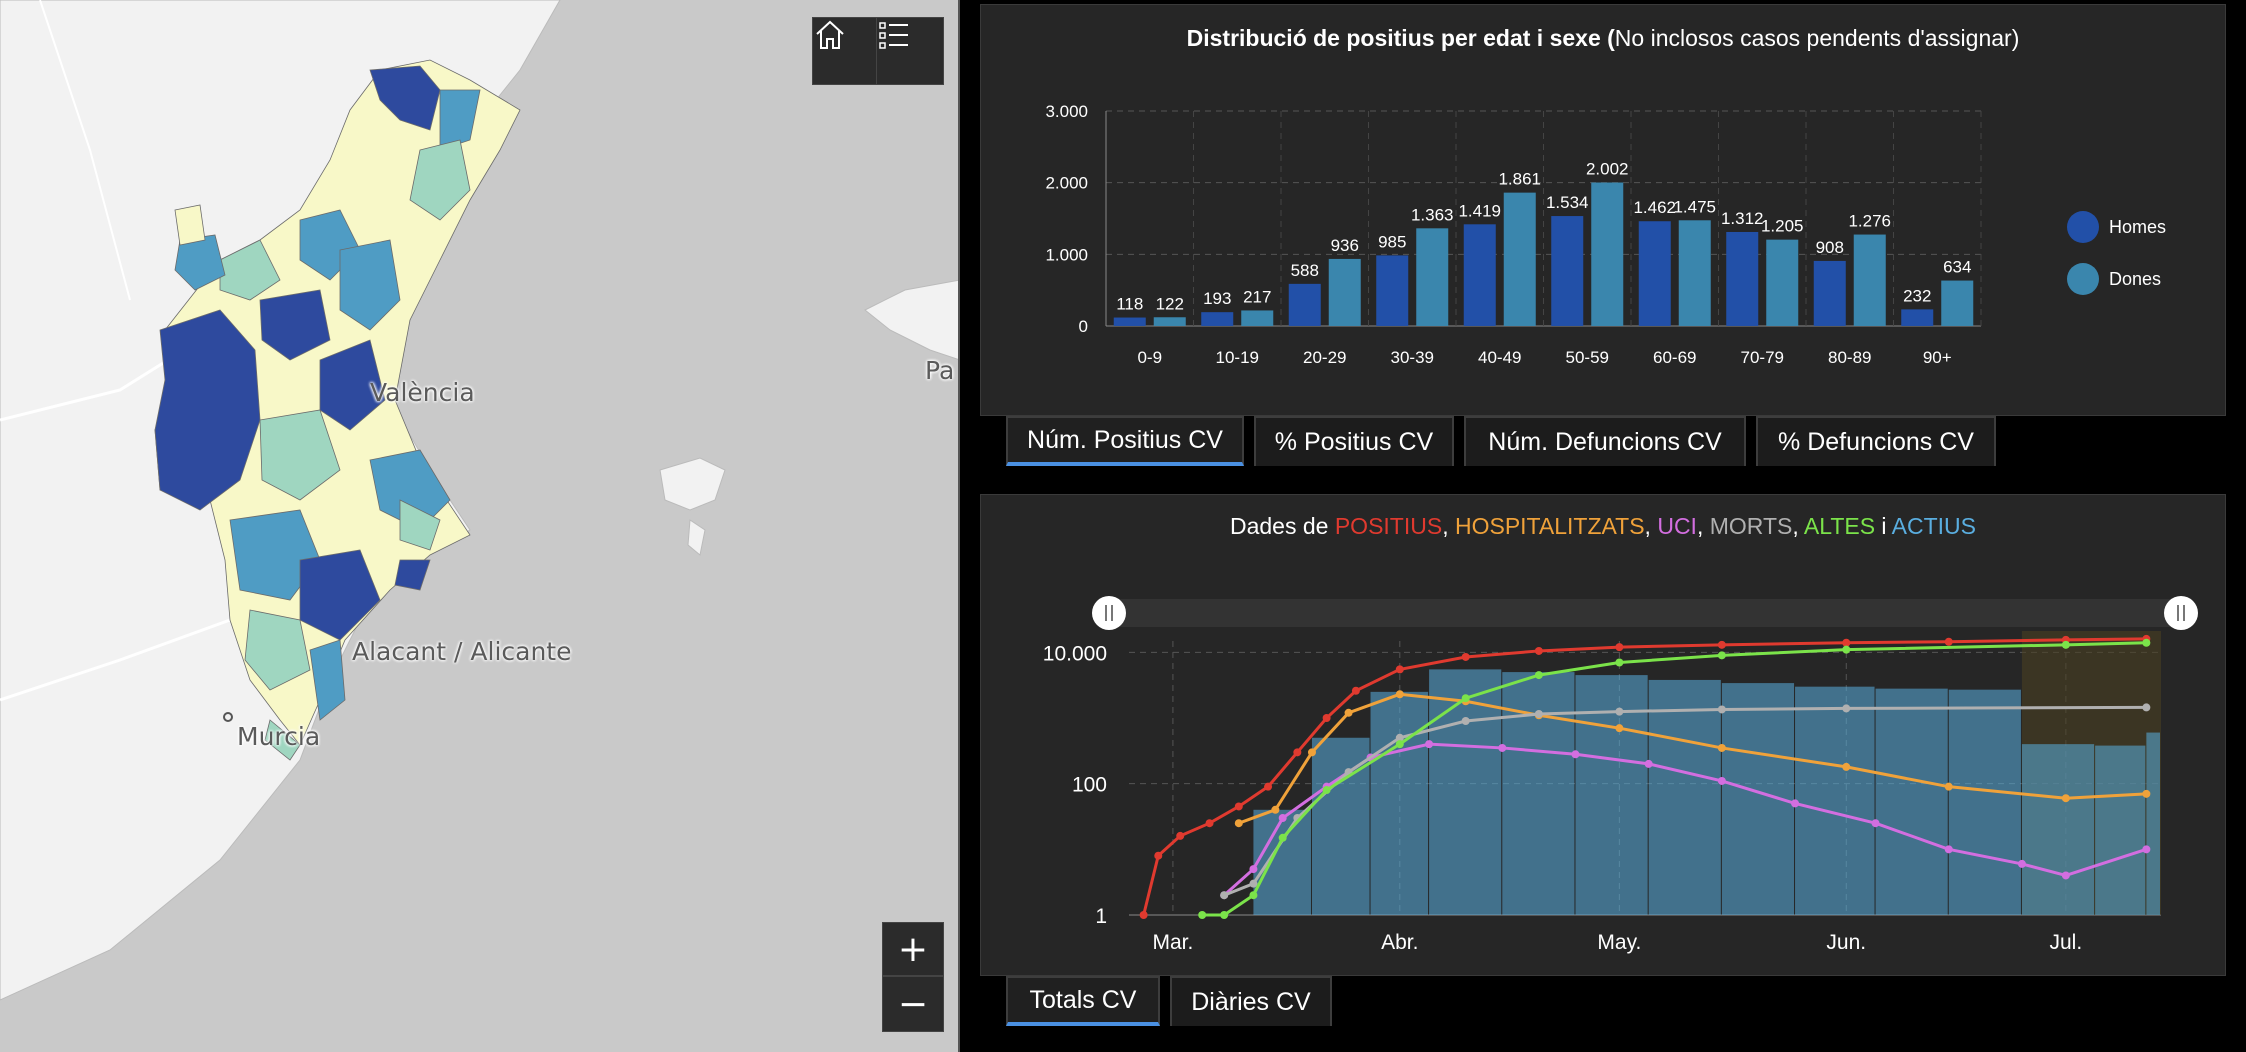 Image resolution: width=2246 pixels, height=1052 pixels. I want to click on line-positius, so click(1644, 776).